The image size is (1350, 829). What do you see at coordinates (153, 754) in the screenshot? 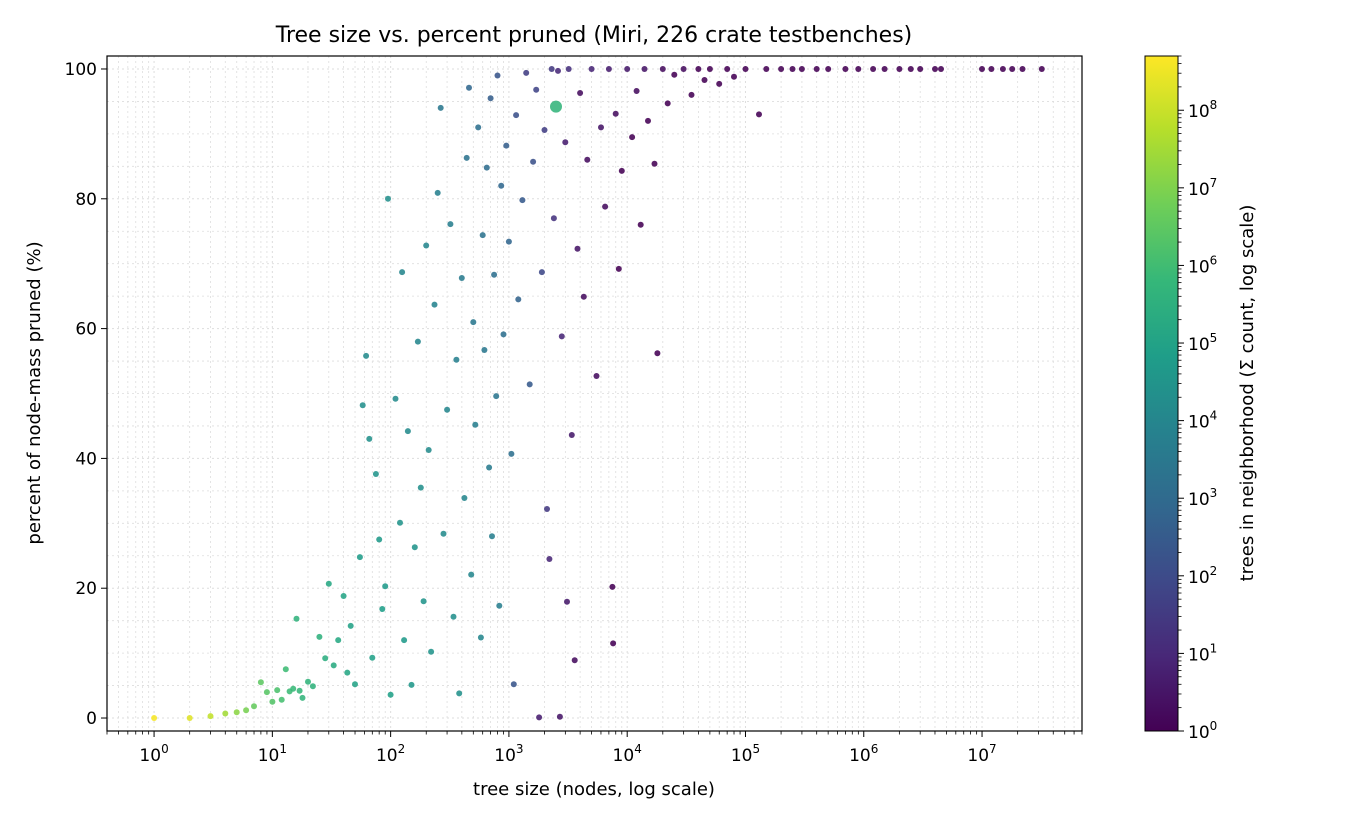
I see `x-tick-label: 10⁰` at bounding box center [153, 754].